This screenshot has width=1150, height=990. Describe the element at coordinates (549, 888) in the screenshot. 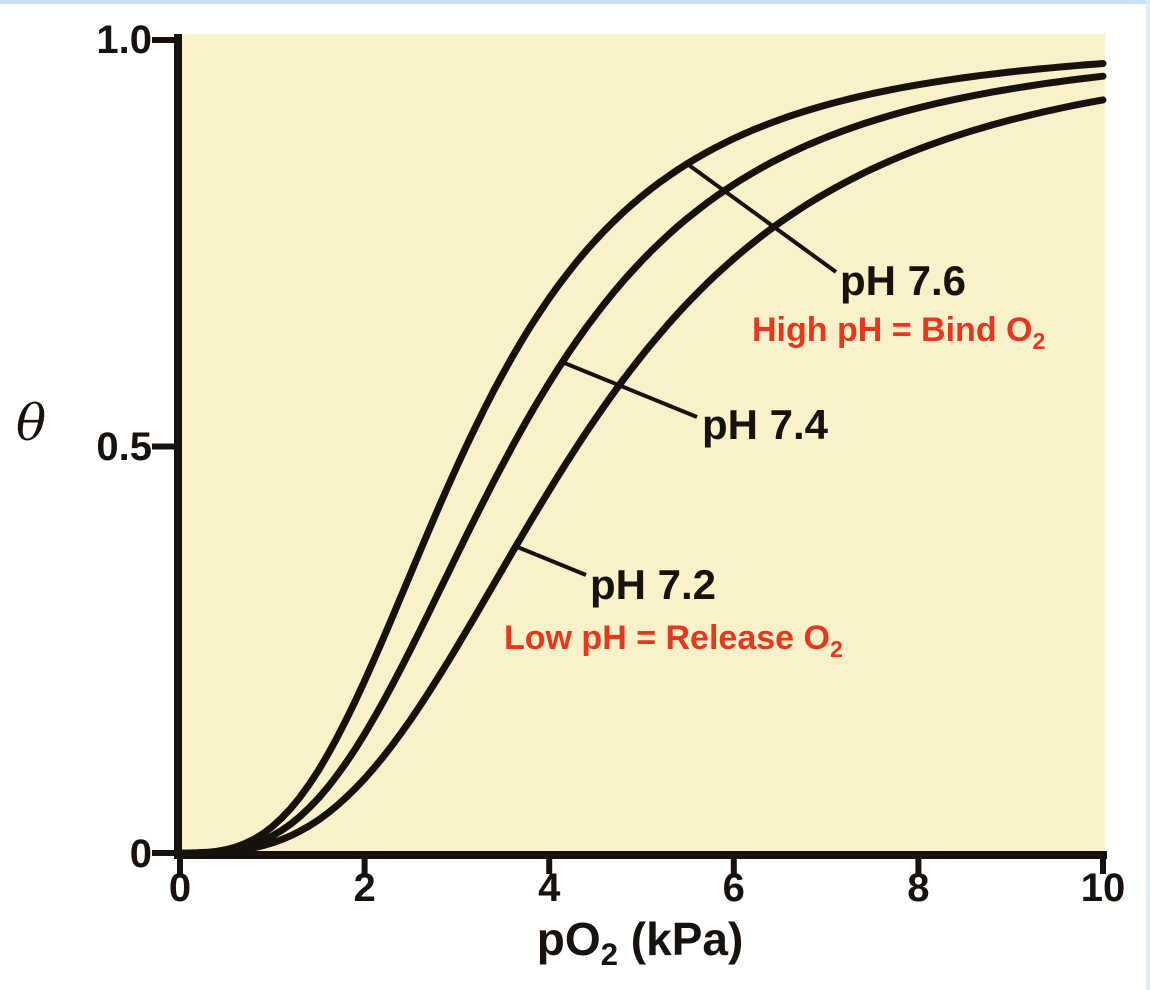

I see `x-tick-label-4: 4` at that location.